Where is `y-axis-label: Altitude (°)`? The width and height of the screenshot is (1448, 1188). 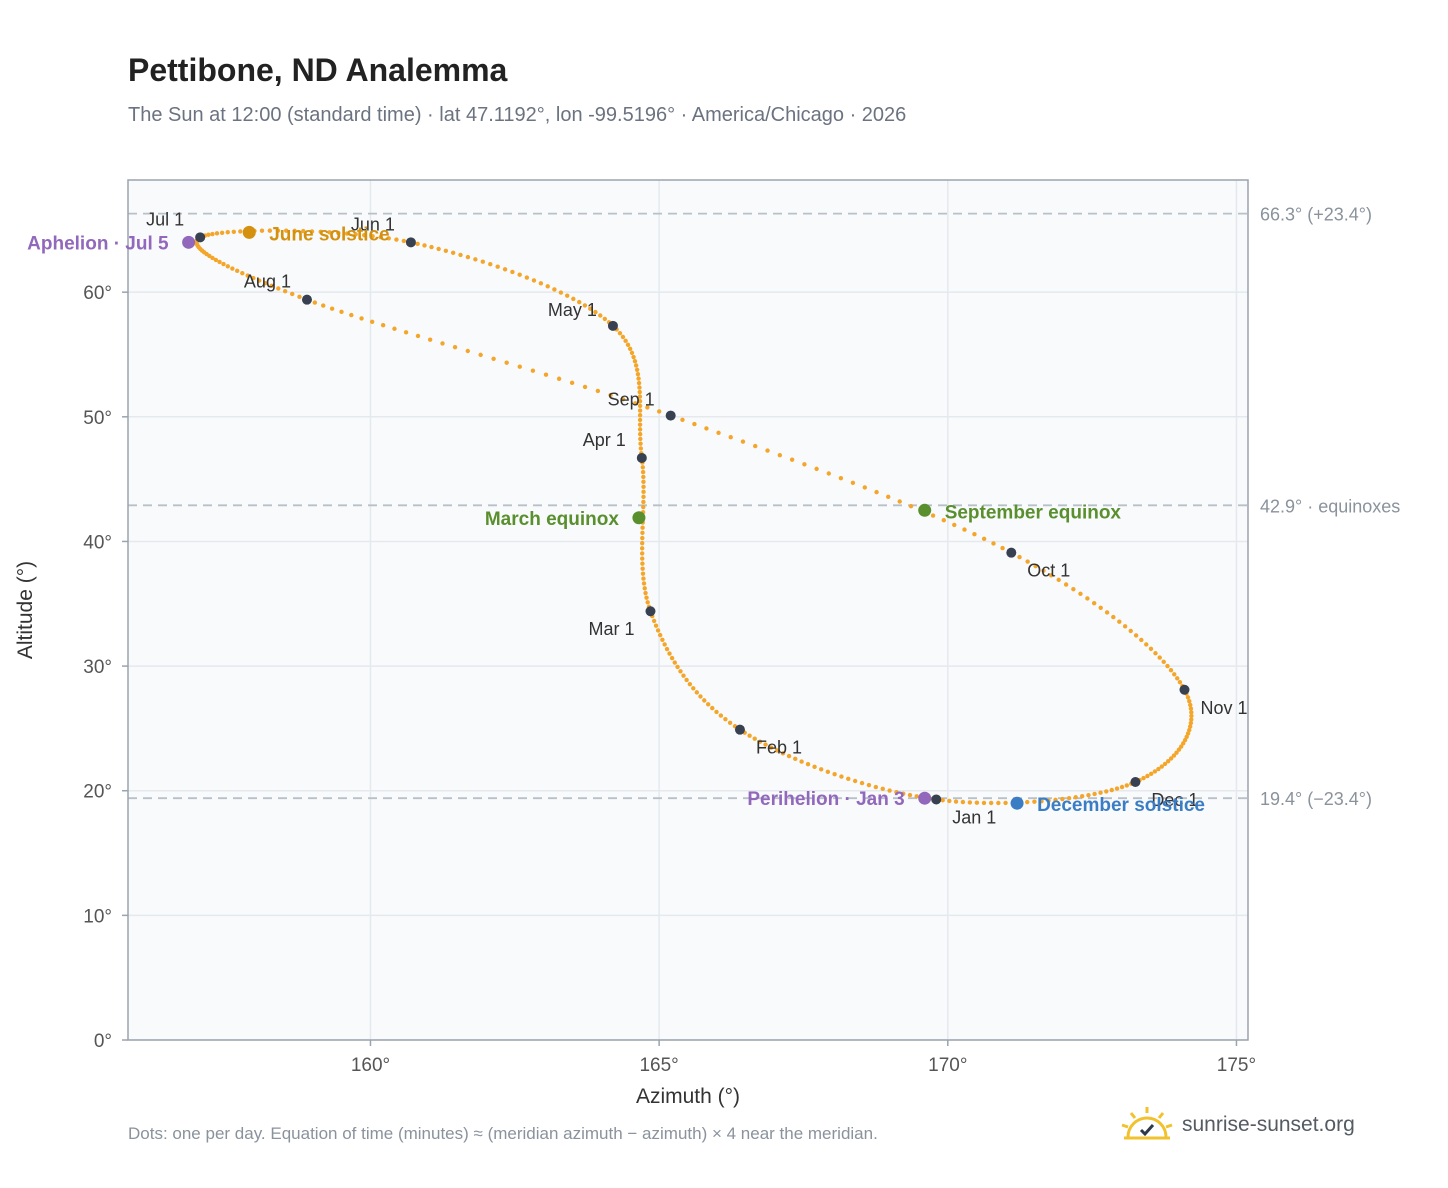
y-axis-label: Altitude (°) is located at coordinates (25, 610).